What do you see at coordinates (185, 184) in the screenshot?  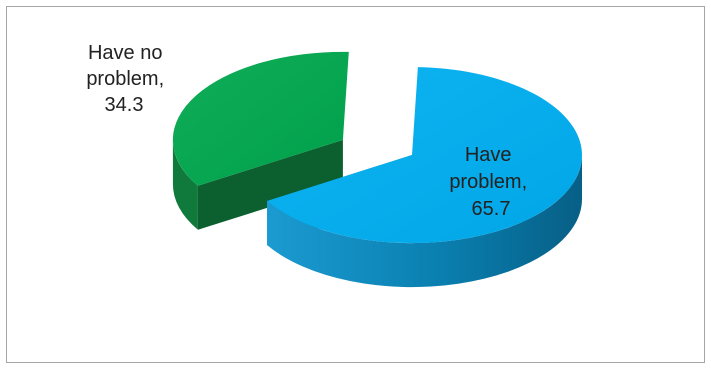 I see `slice-side-outer-no-problem` at bounding box center [185, 184].